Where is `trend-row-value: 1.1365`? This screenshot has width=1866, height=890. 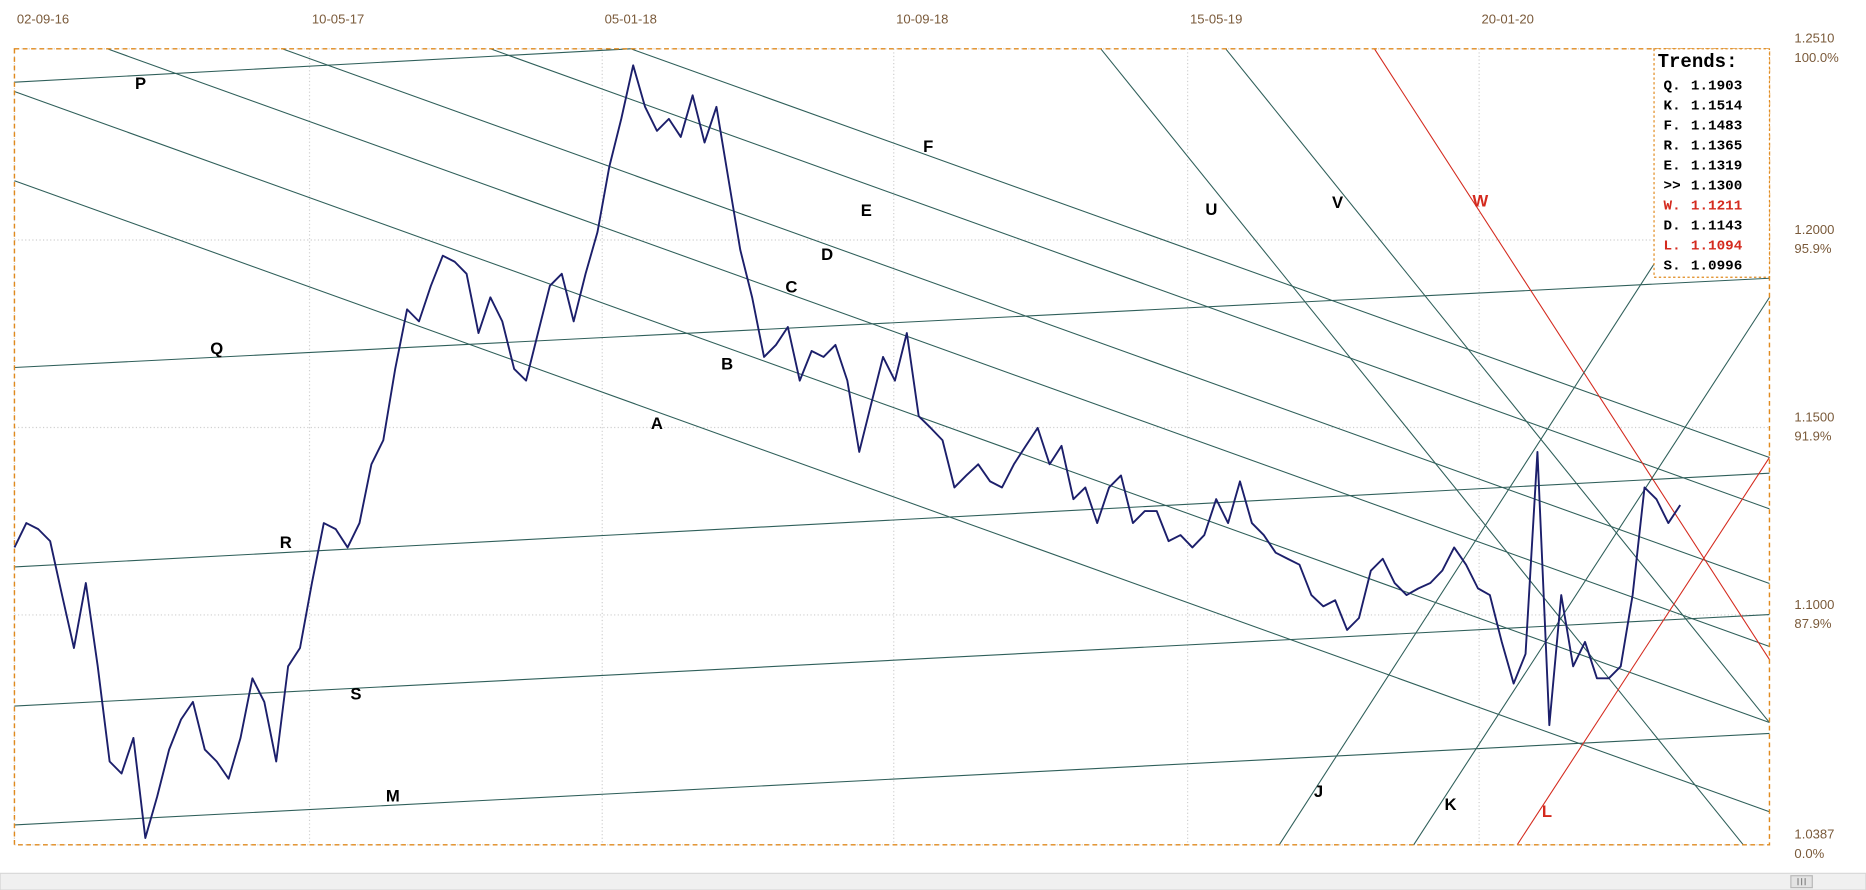 trend-row-value: 1.1365 is located at coordinates (1716, 146).